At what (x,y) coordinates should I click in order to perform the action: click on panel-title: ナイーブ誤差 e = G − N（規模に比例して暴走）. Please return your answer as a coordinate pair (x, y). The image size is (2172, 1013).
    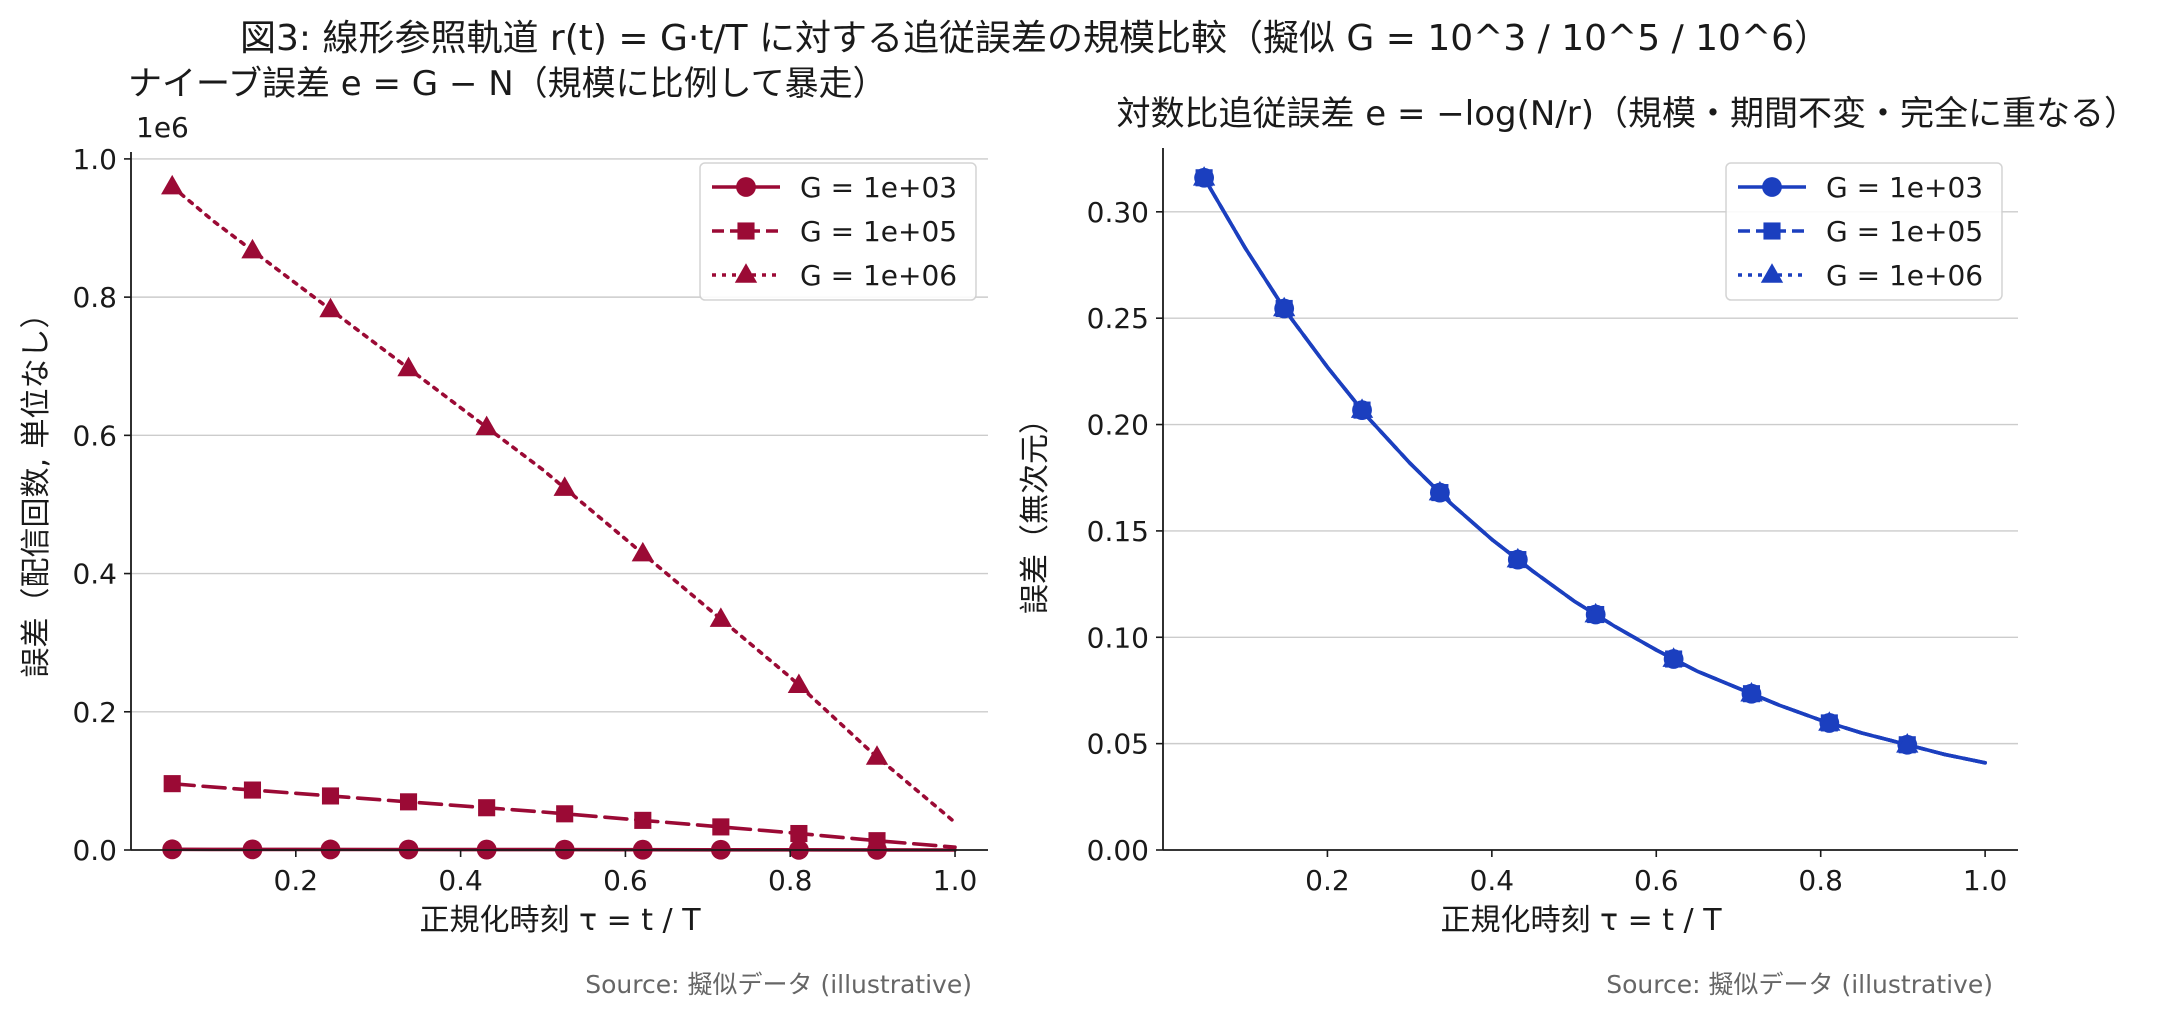
    Looking at the image, I should click on (507, 84).